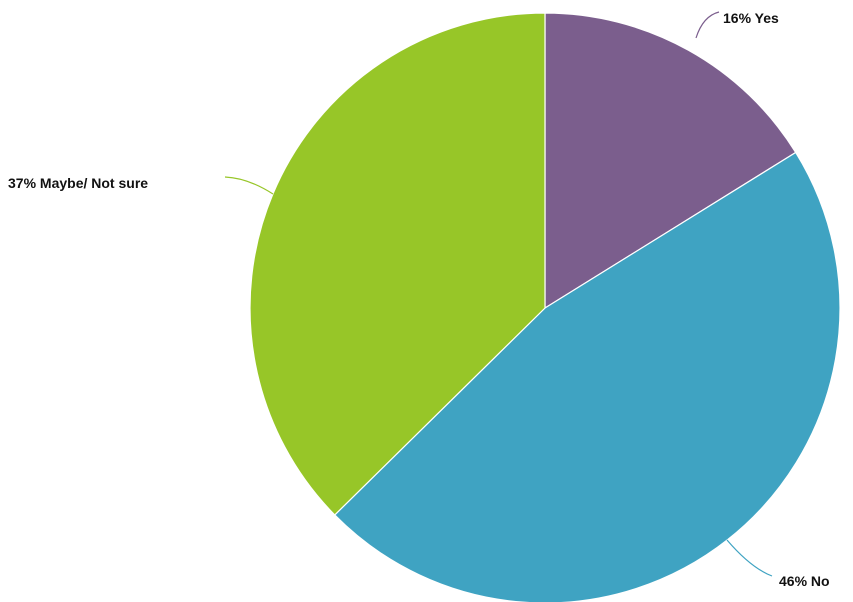 This screenshot has height=602, width=853. What do you see at coordinates (751, 18) in the screenshot?
I see `slice-label-yes: 16% Yes` at bounding box center [751, 18].